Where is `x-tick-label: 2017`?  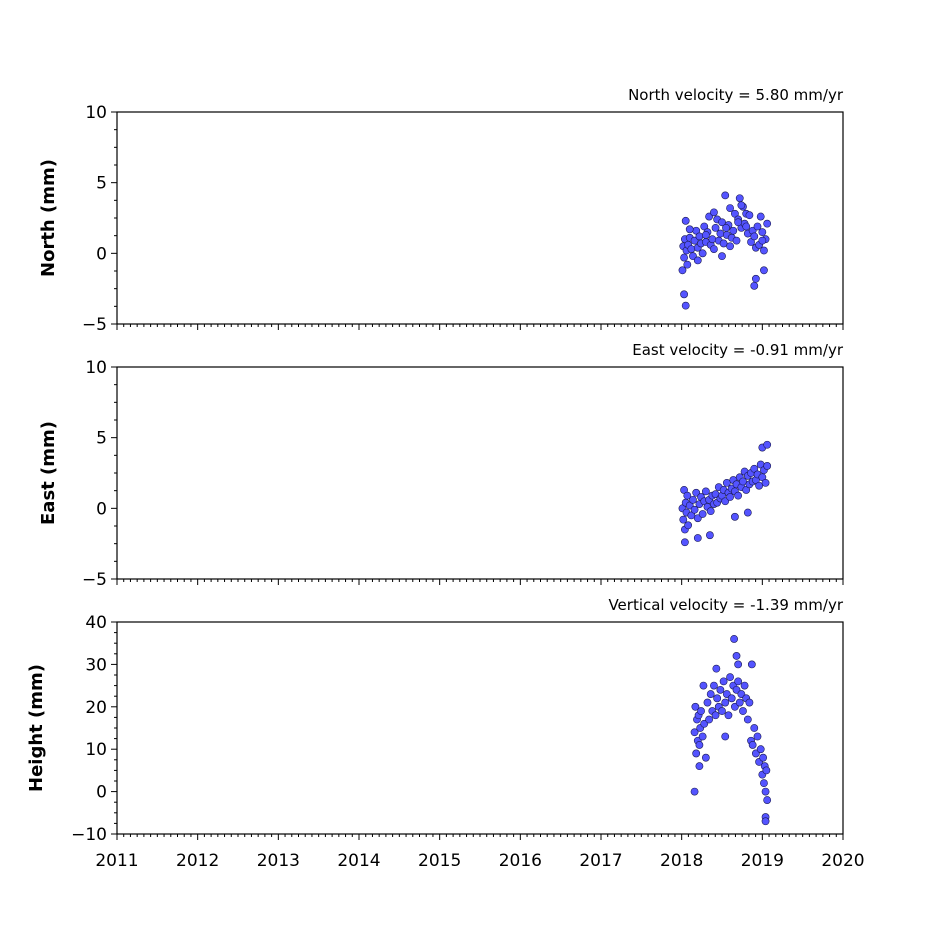 x-tick-label: 2017 is located at coordinates (600, 861).